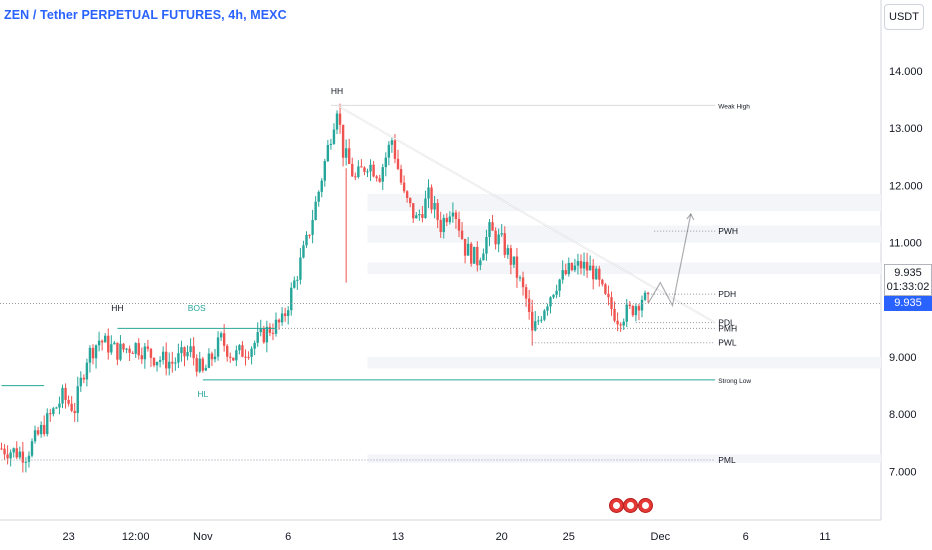 This screenshot has width=932, height=550. Describe the element at coordinates (630, 505) in the screenshot. I see `us-event-2-icon` at that location.